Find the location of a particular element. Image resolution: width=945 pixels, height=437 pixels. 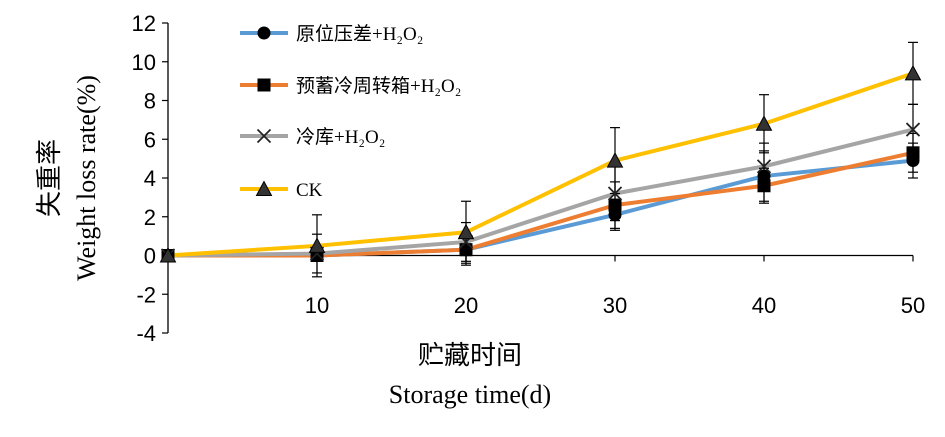

y-tick-label: -4 is located at coordinates (146, 333).